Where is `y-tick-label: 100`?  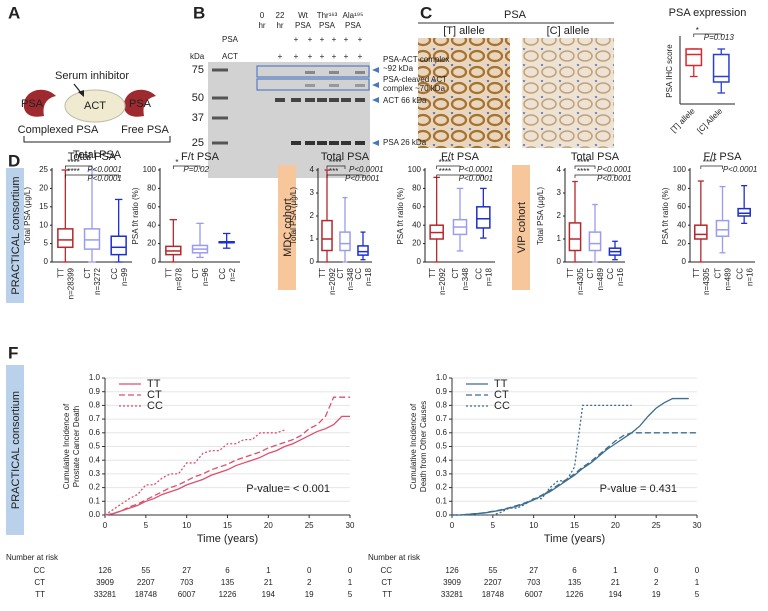
y-tick-label: 100 is located at coordinates (150, 169).